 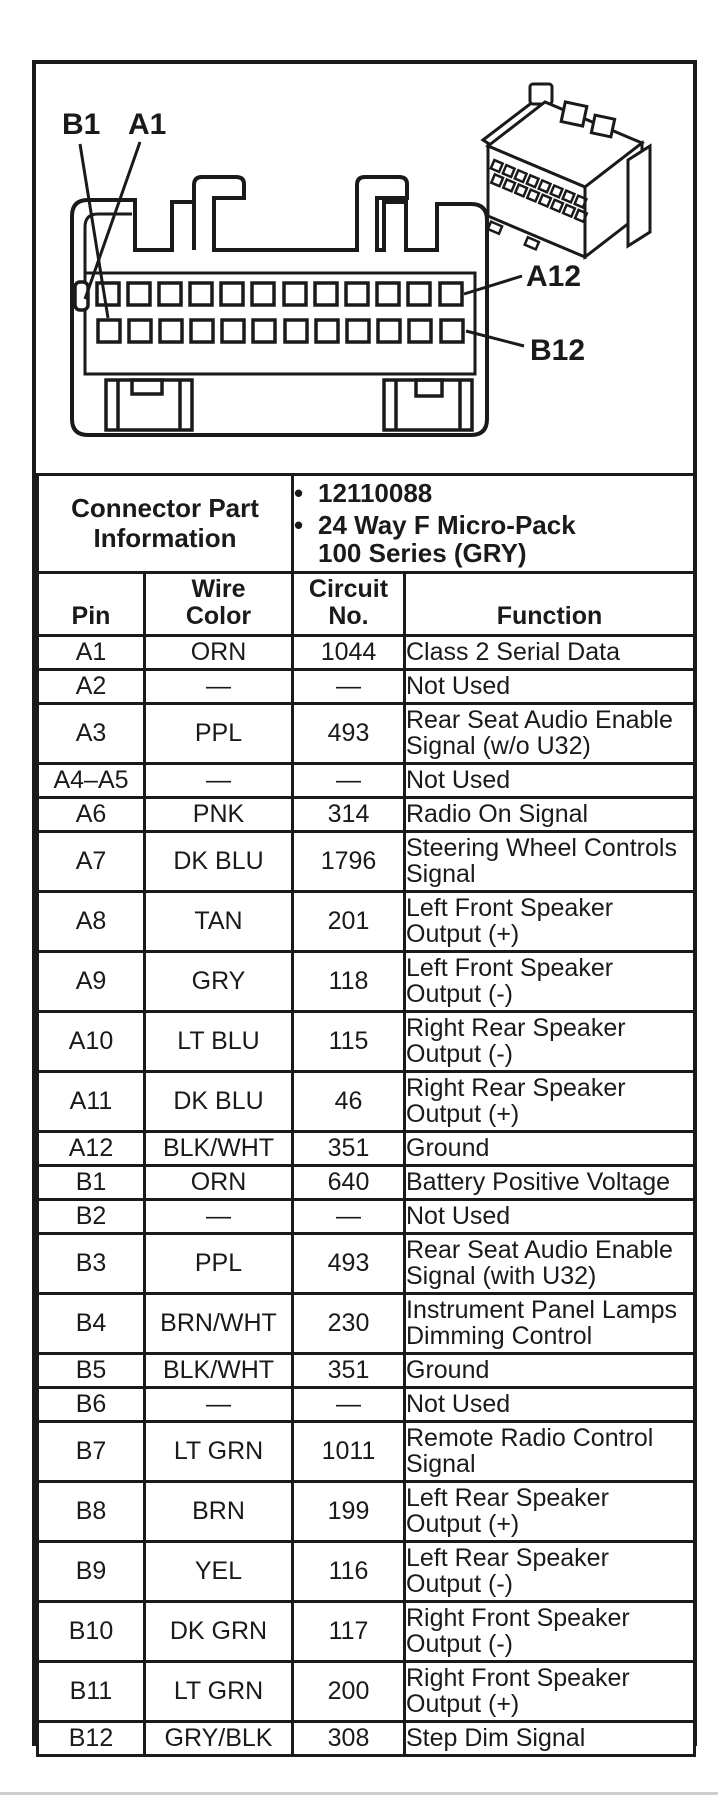 I want to click on col-header-circuit-no: Circuit No., so click(x=348, y=604).